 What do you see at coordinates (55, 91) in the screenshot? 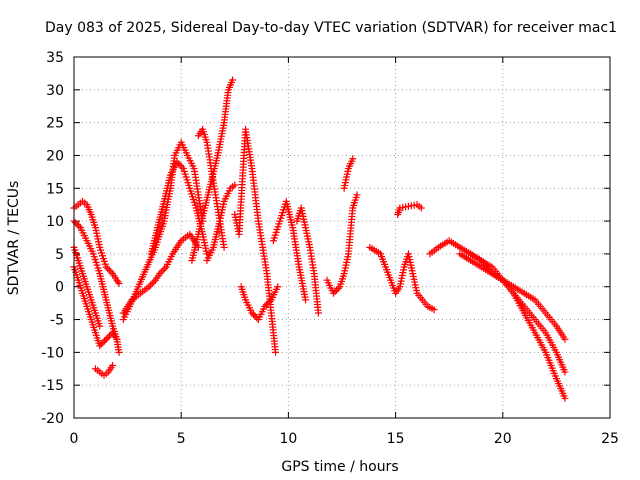
I see `y-tick-label: 30` at bounding box center [55, 91].